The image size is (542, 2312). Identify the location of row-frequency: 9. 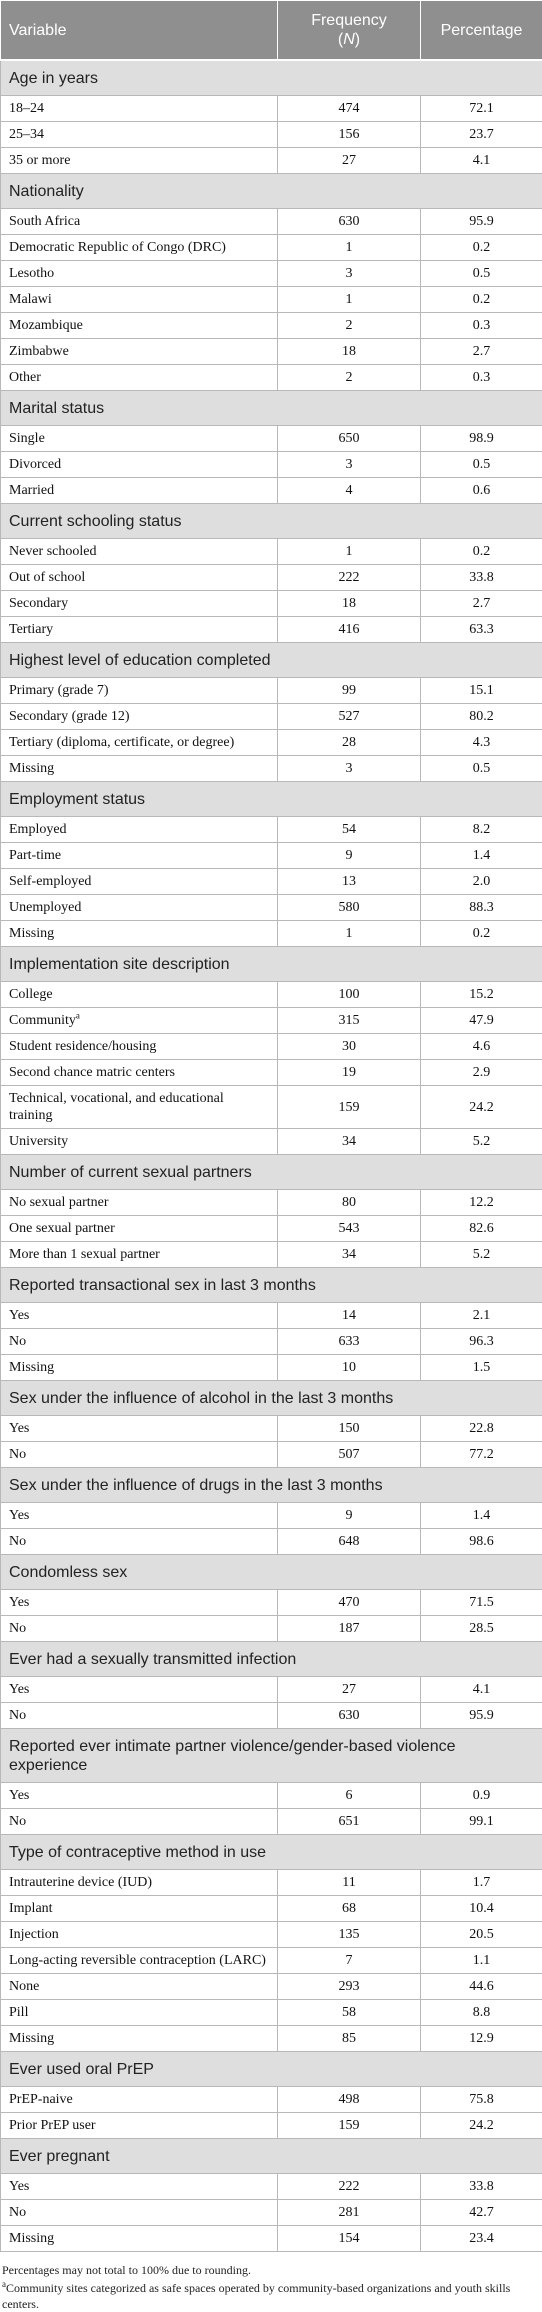
(349, 1516).